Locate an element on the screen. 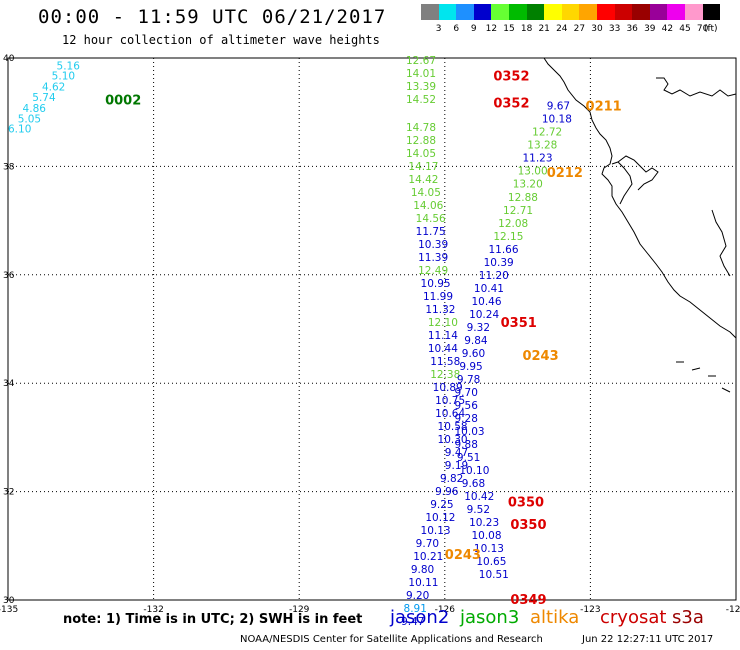 Image resolution: width=740 pixels, height=650 pixels. scale-unit: (ft) is located at coordinates (711, 29).